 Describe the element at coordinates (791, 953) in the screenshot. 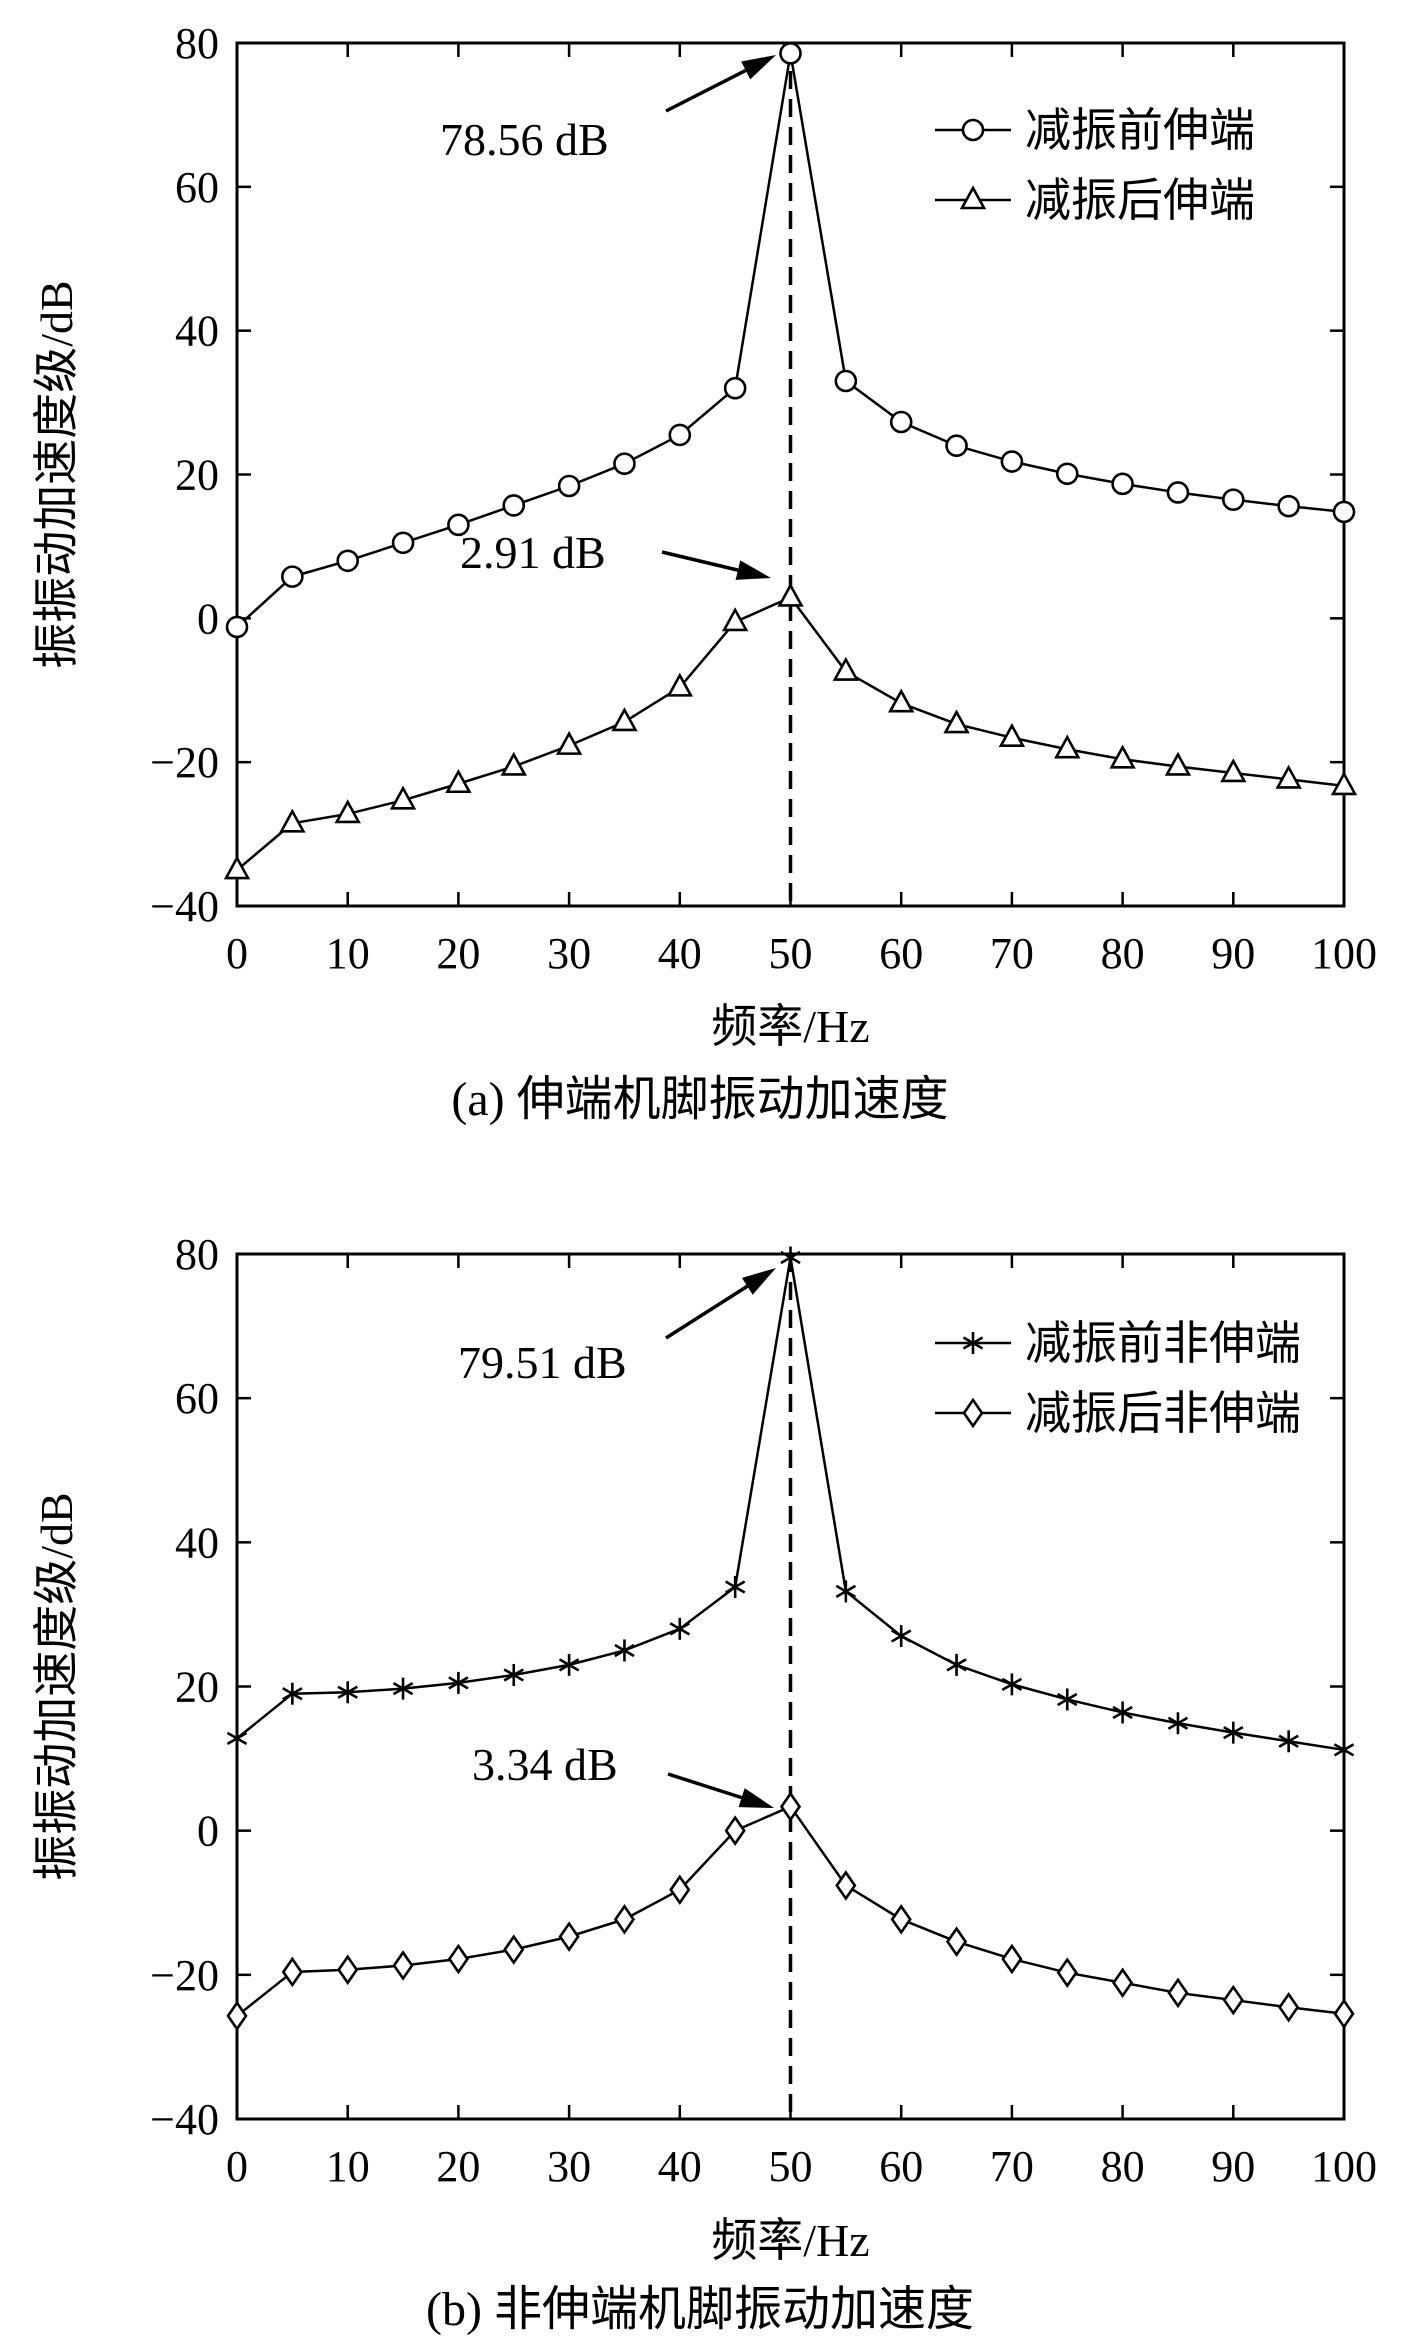

I see `x-tick-label: 50` at that location.